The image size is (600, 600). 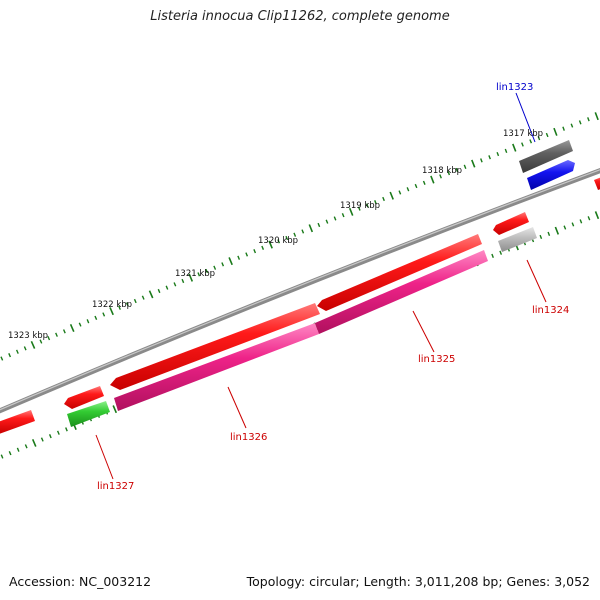 I want to click on scale-label-1322: 1322 kbp, so click(x=112, y=305).